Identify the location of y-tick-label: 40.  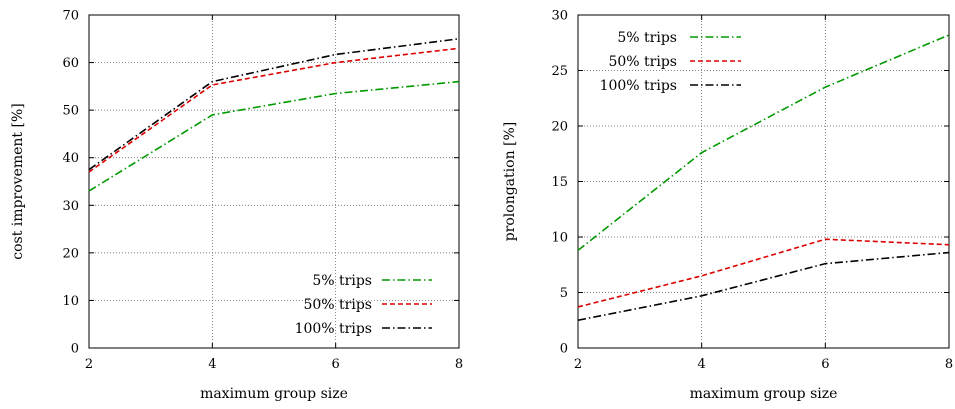
(70, 158).